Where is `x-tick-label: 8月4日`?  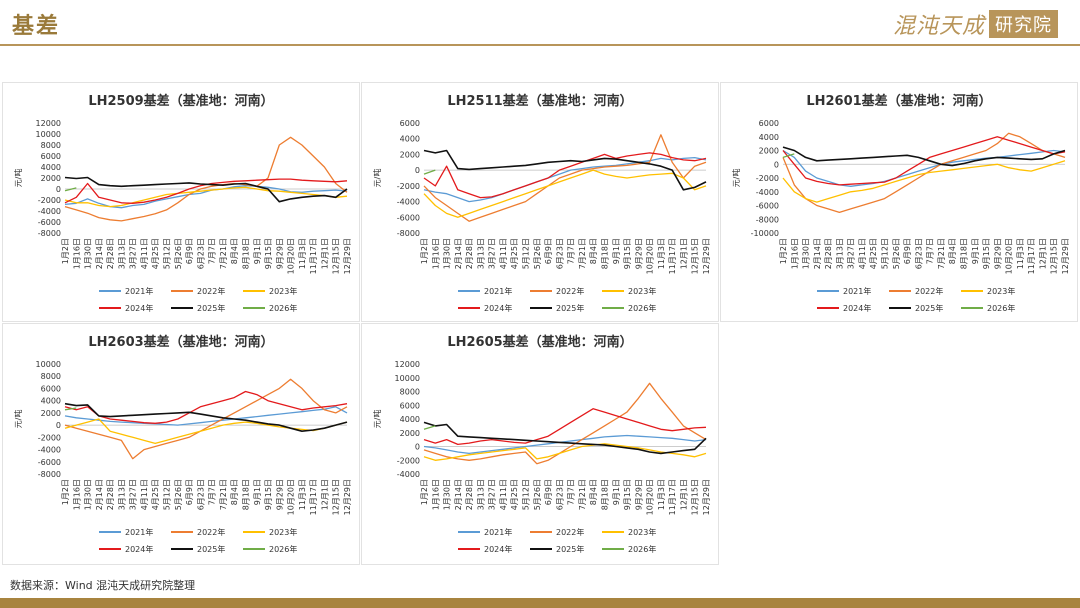
x-tick-label: 8月4日 is located at coordinates (593, 492).